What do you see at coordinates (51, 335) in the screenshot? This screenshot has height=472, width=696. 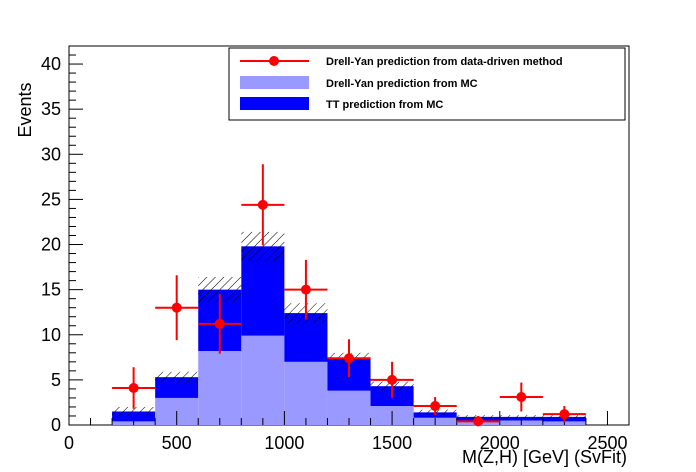 I see `y-tick-label: 10` at bounding box center [51, 335].